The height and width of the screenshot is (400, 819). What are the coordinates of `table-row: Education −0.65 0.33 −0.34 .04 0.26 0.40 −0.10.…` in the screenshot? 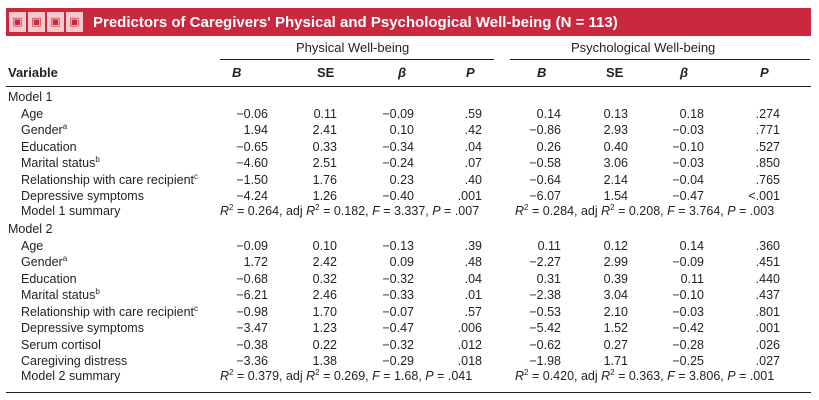 It's located at (409, 147).